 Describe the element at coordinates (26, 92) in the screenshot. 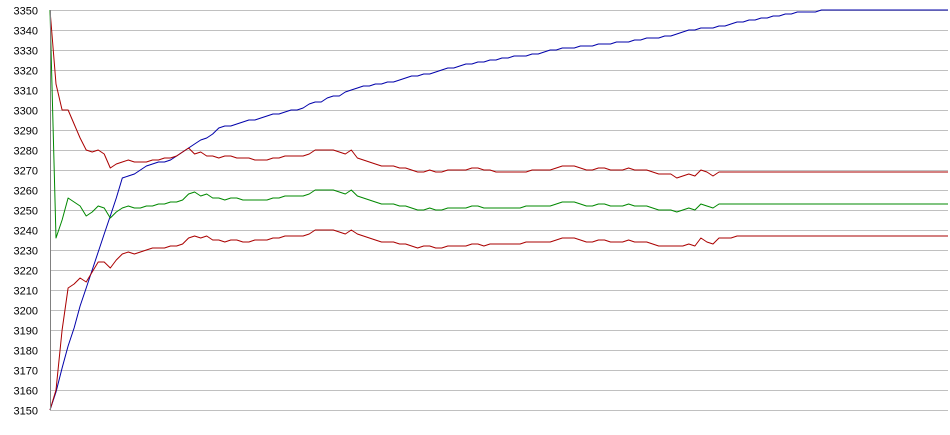

I see `y-tick-label: 3310` at that location.